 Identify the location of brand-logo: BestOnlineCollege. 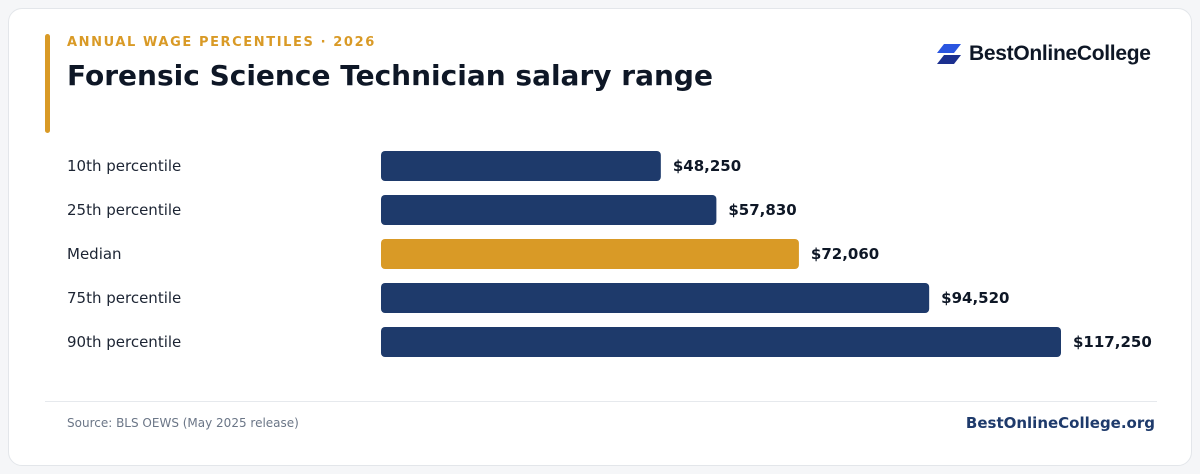
(1044, 54).